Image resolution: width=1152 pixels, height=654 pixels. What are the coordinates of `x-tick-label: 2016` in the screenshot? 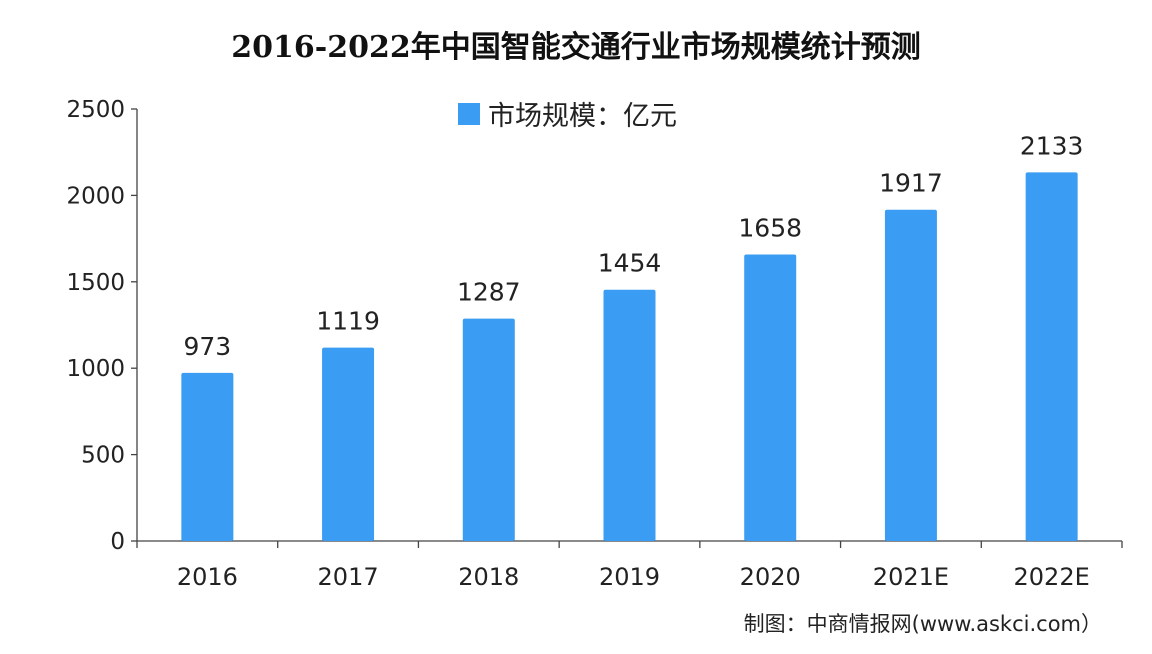 It's located at (207, 577).